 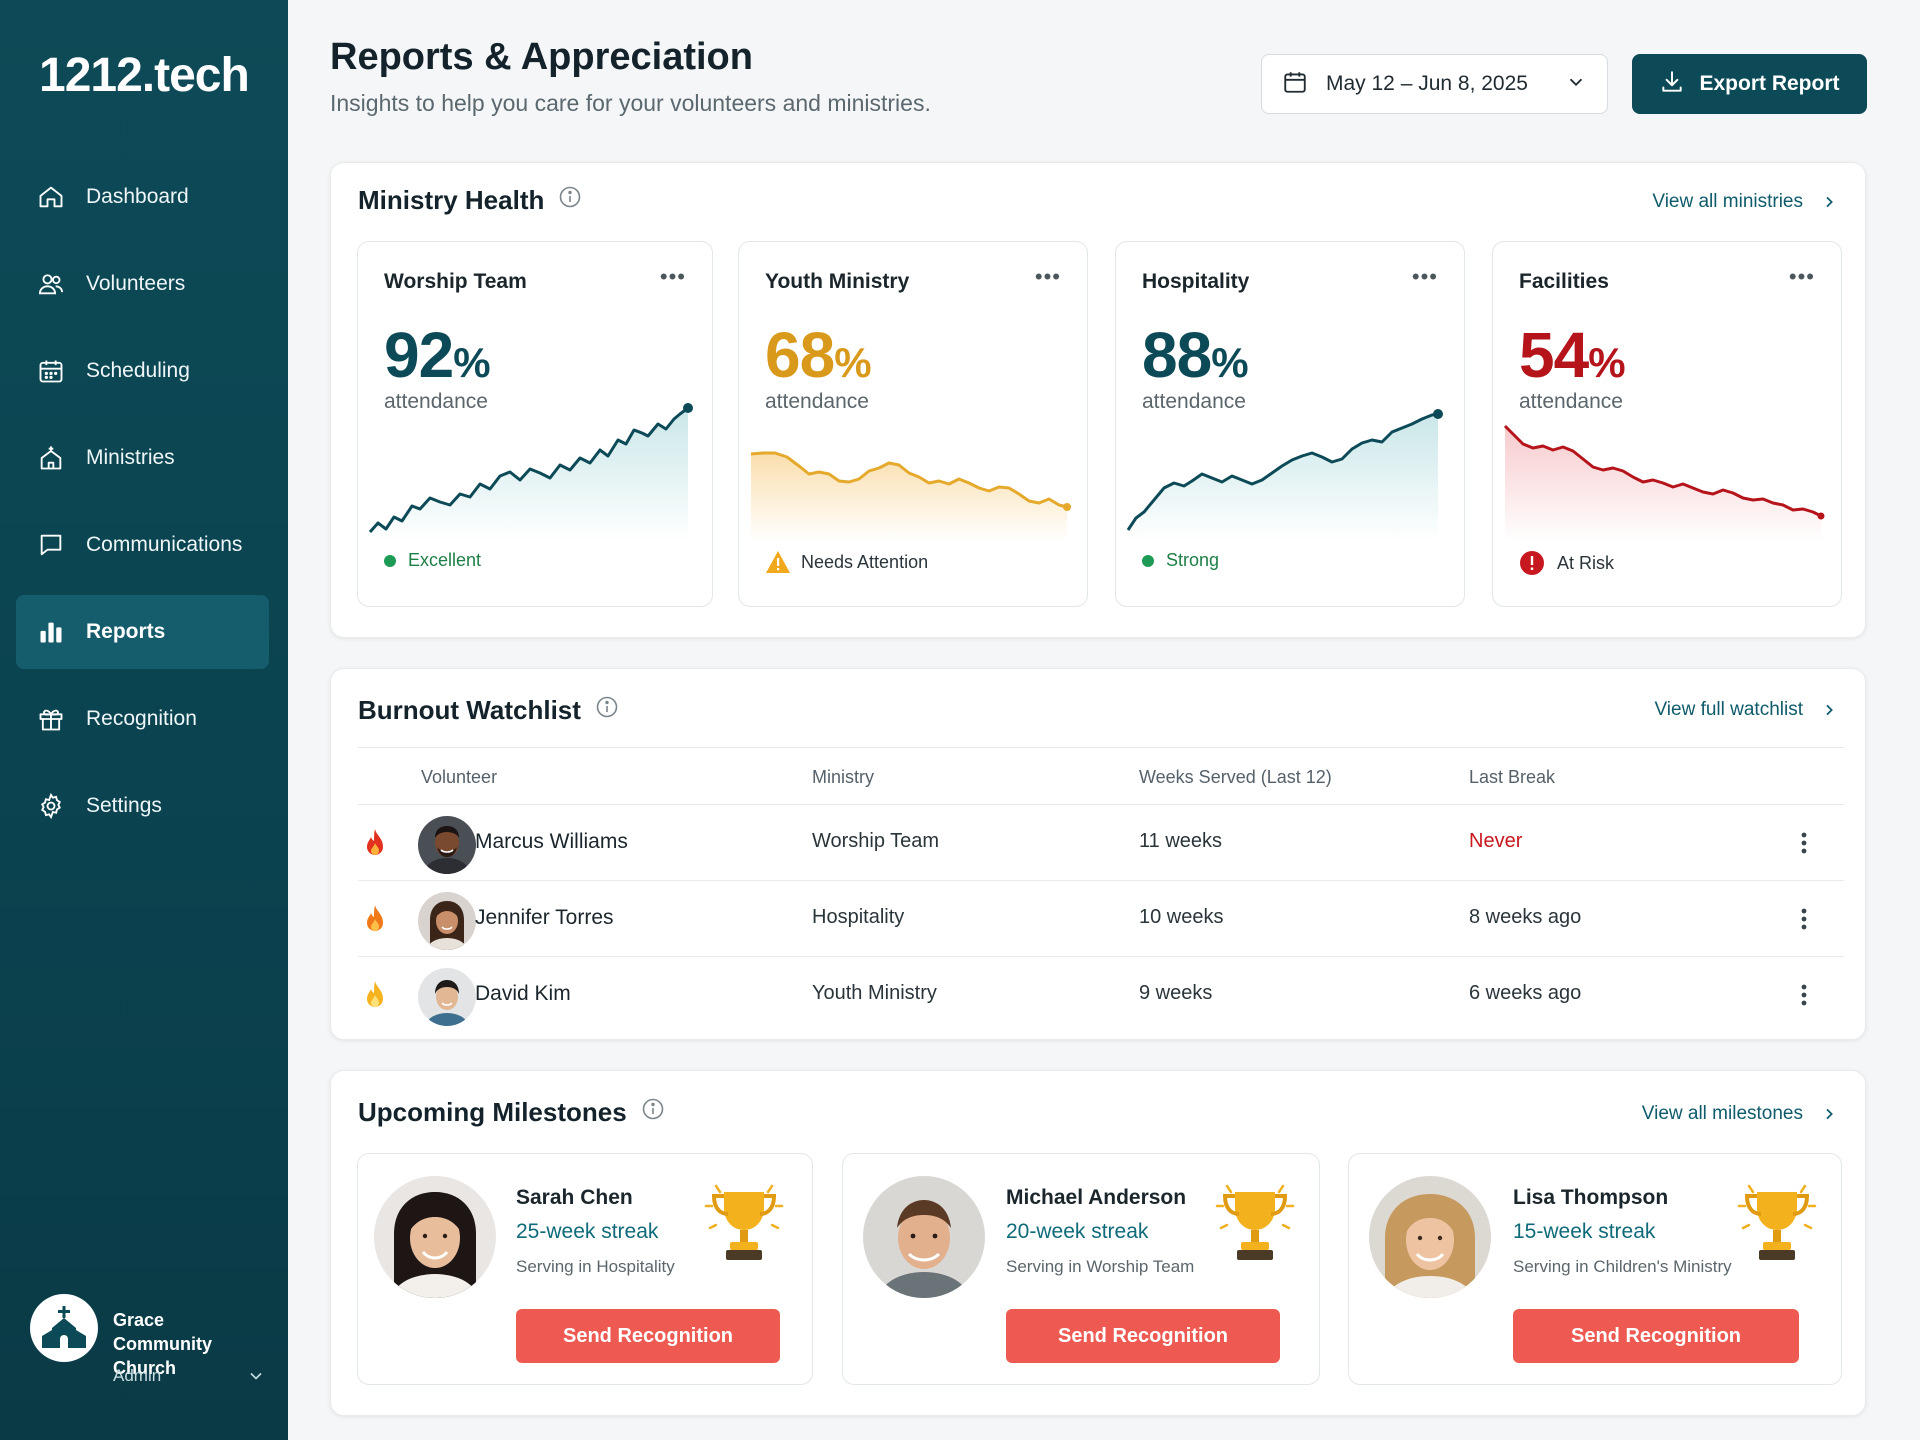 What do you see at coordinates (1229, 362) in the screenshot?
I see `attendance-unit: %` at bounding box center [1229, 362].